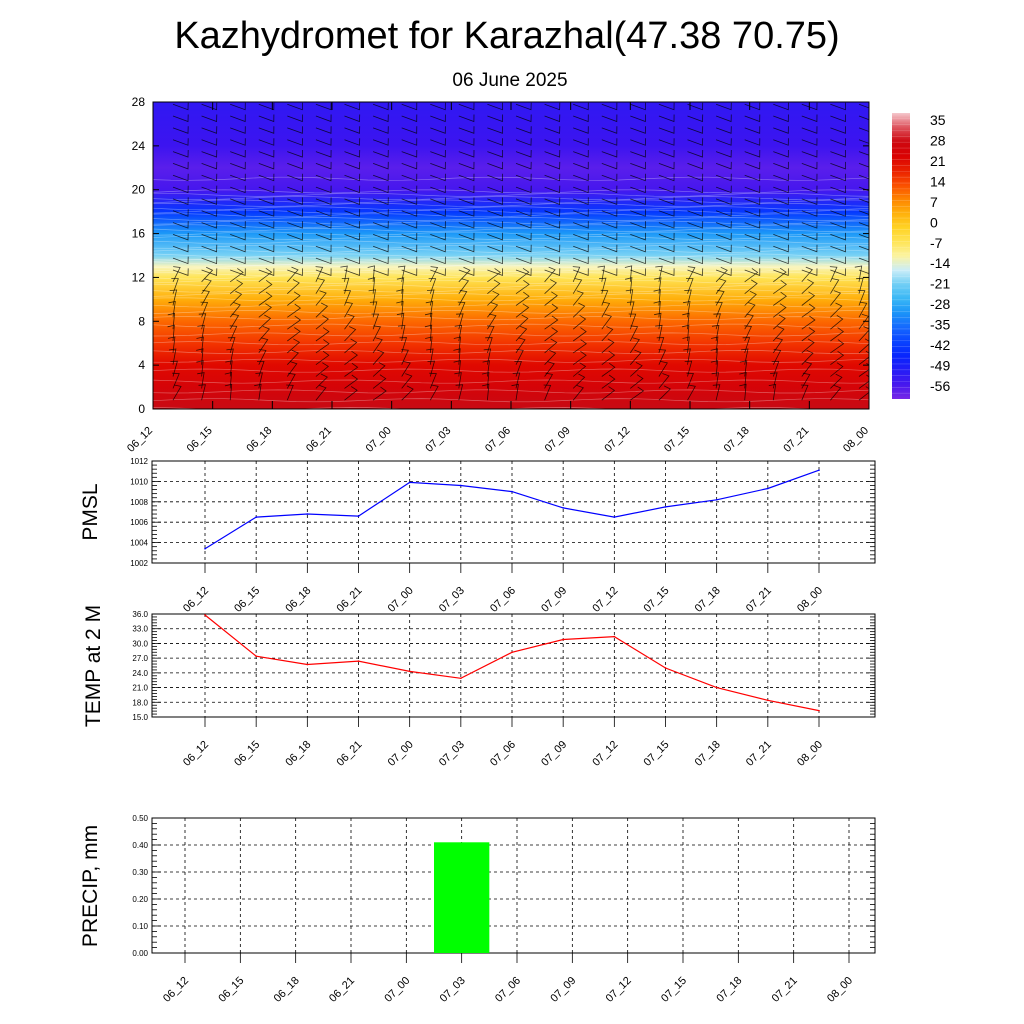 Image resolution: width=1024 pixels, height=1024 pixels. I want to click on precip-xtick-label: 07_03, so click(453, 990).